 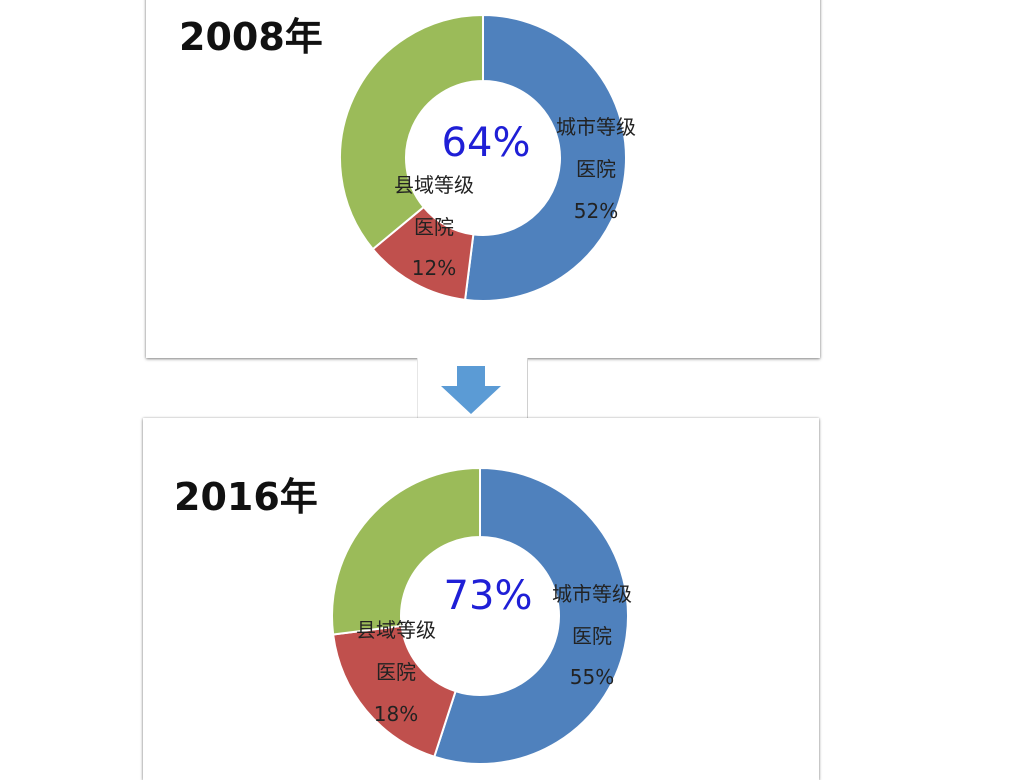 I want to click on county-pct-label-2008: 12%, so click(x=434, y=268).